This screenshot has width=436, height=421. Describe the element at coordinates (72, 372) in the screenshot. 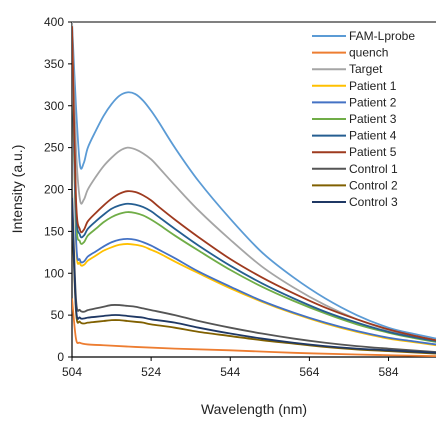

I see `x-tick-label: 504` at that location.